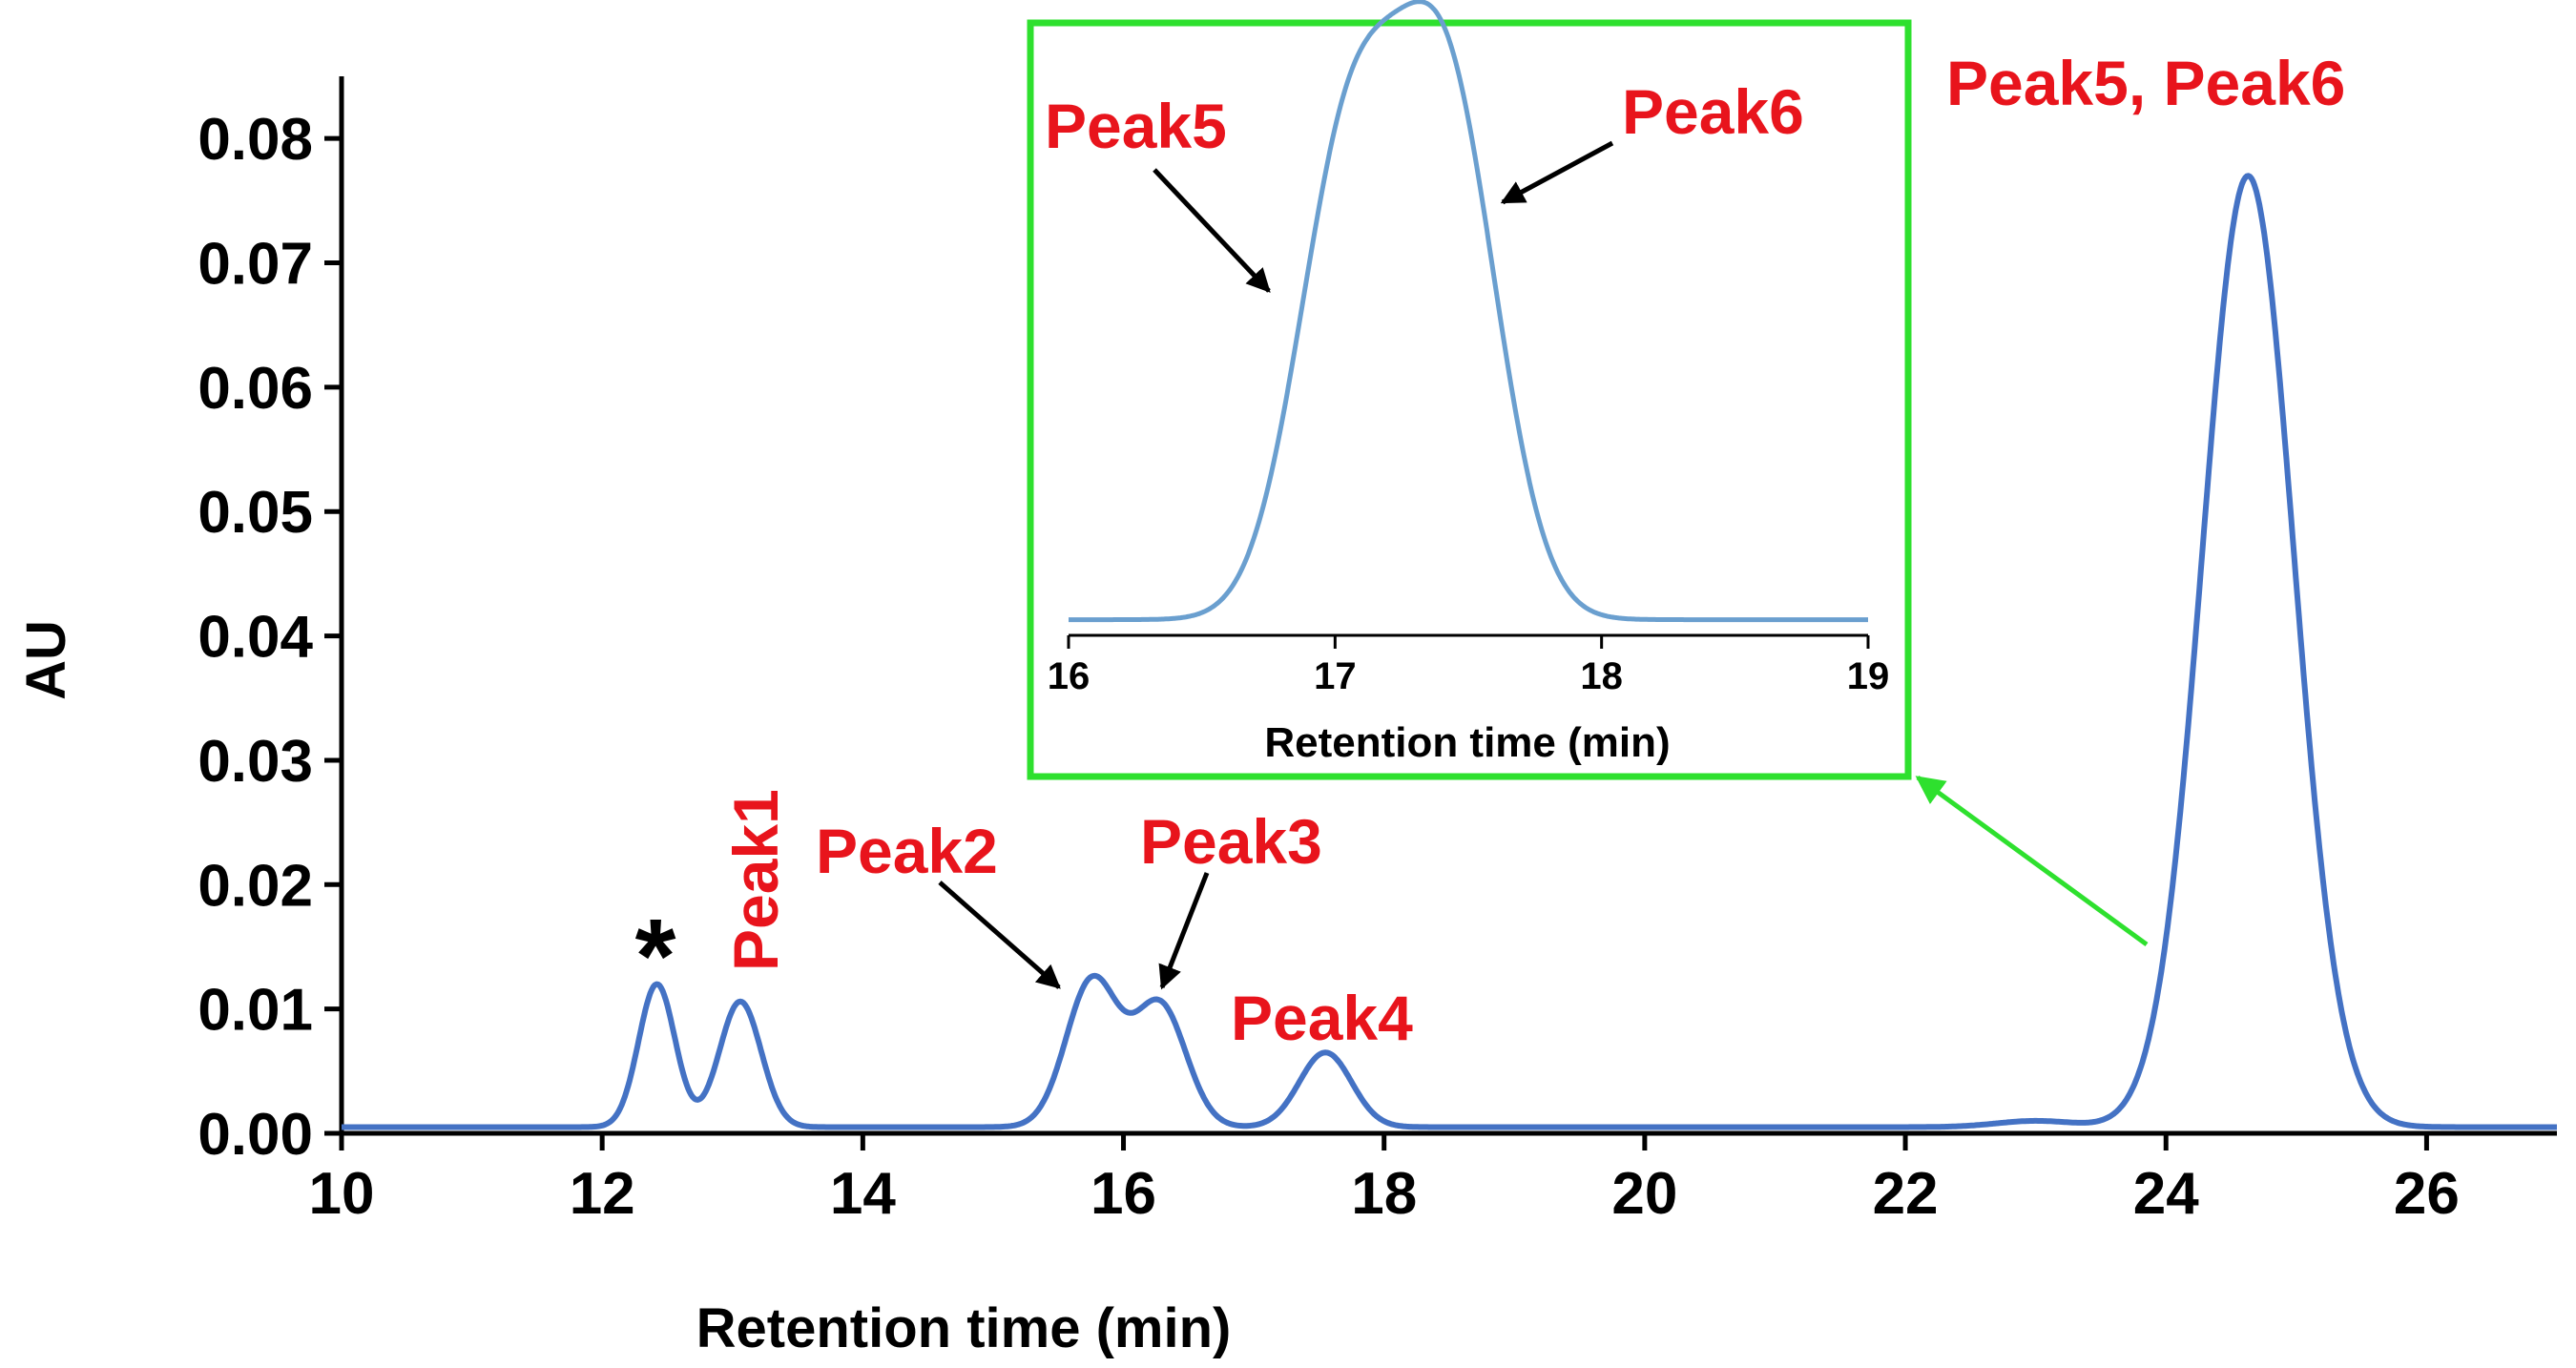  I want to click on peak1-label: Peak1, so click(755, 880).